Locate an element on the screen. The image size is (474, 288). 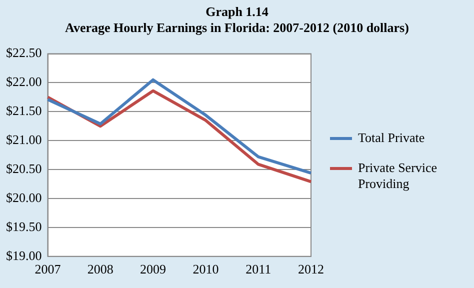
y-tick-label: $22.50 is located at coordinates (24, 52).